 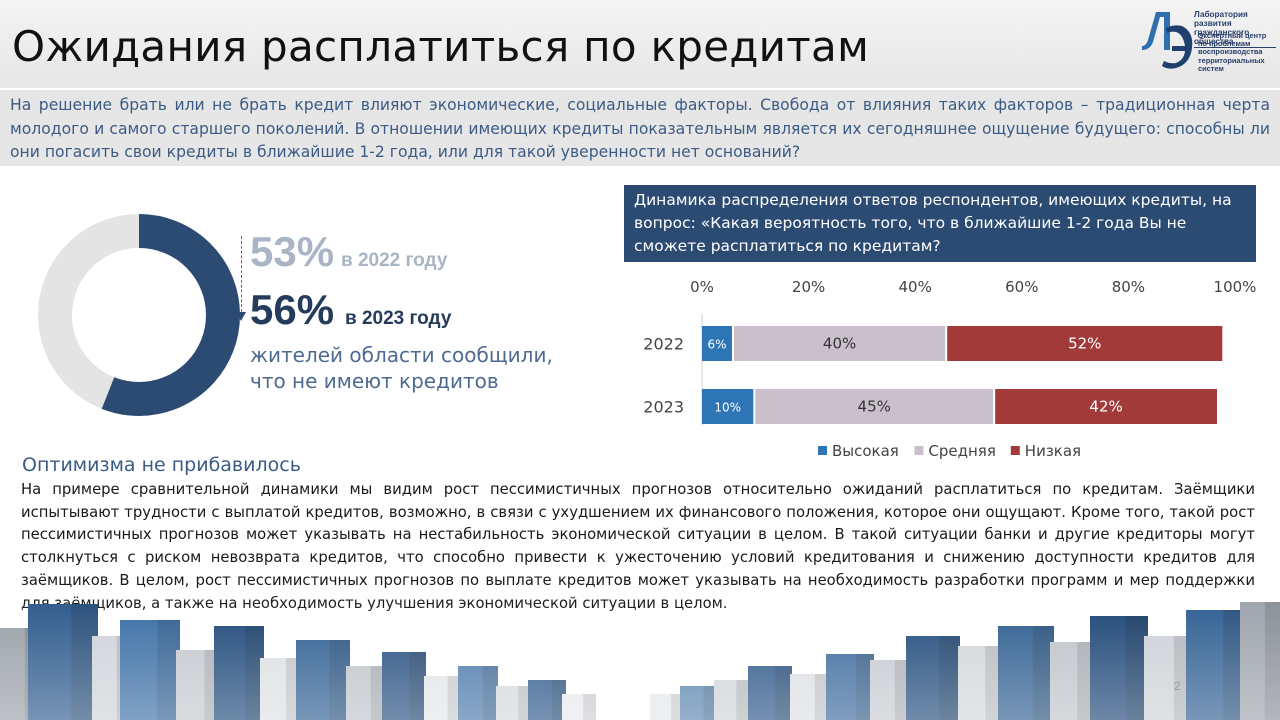 I want to click on stat-description-line-1: жителей области сообщили,, so click(x=401, y=355).